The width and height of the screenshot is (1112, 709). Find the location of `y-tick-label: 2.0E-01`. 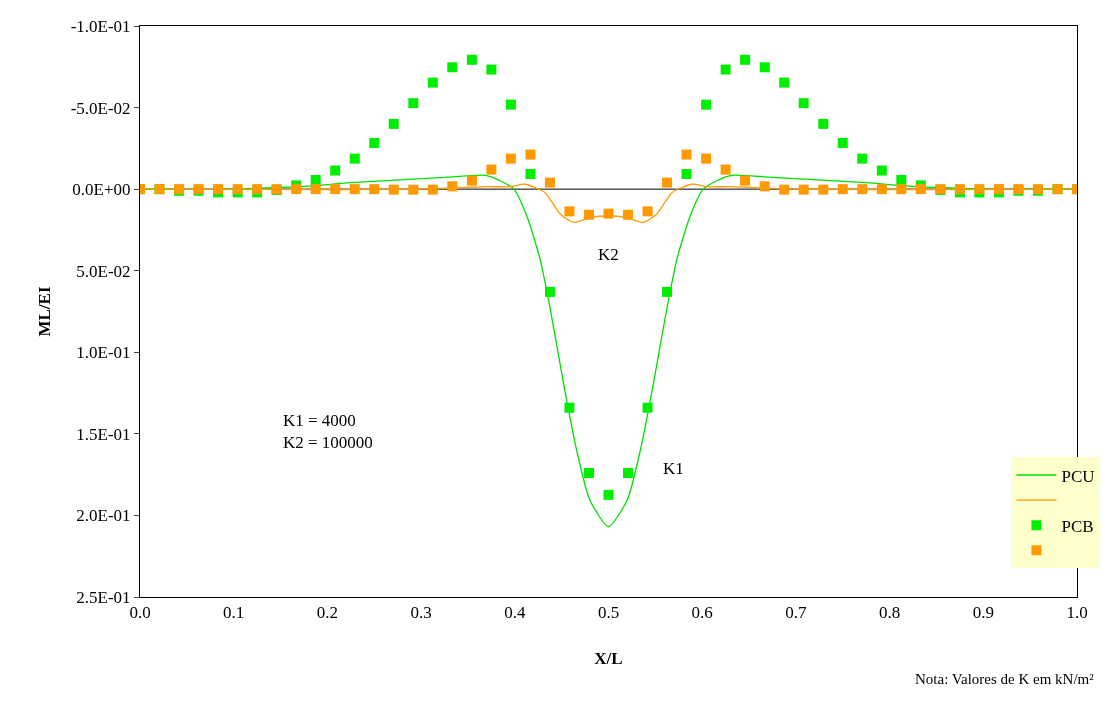

y-tick-label: 2.0E-01 is located at coordinates (103, 516).